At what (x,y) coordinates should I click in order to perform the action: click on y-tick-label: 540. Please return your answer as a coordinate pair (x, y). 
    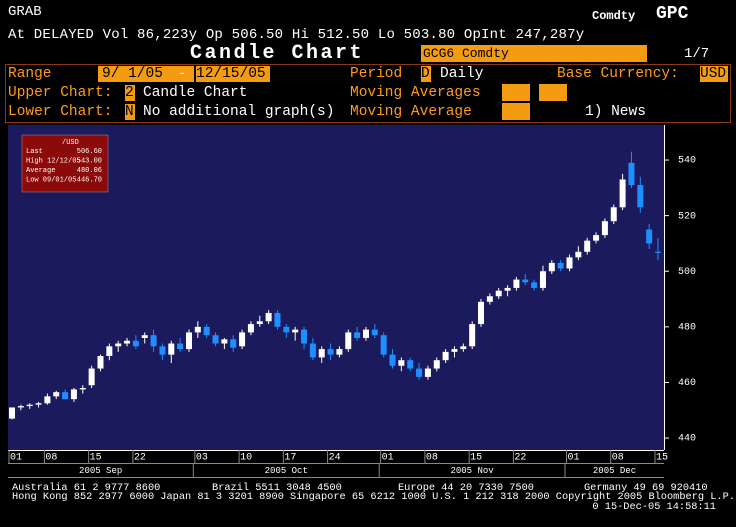
    Looking at the image, I should click on (687, 161).